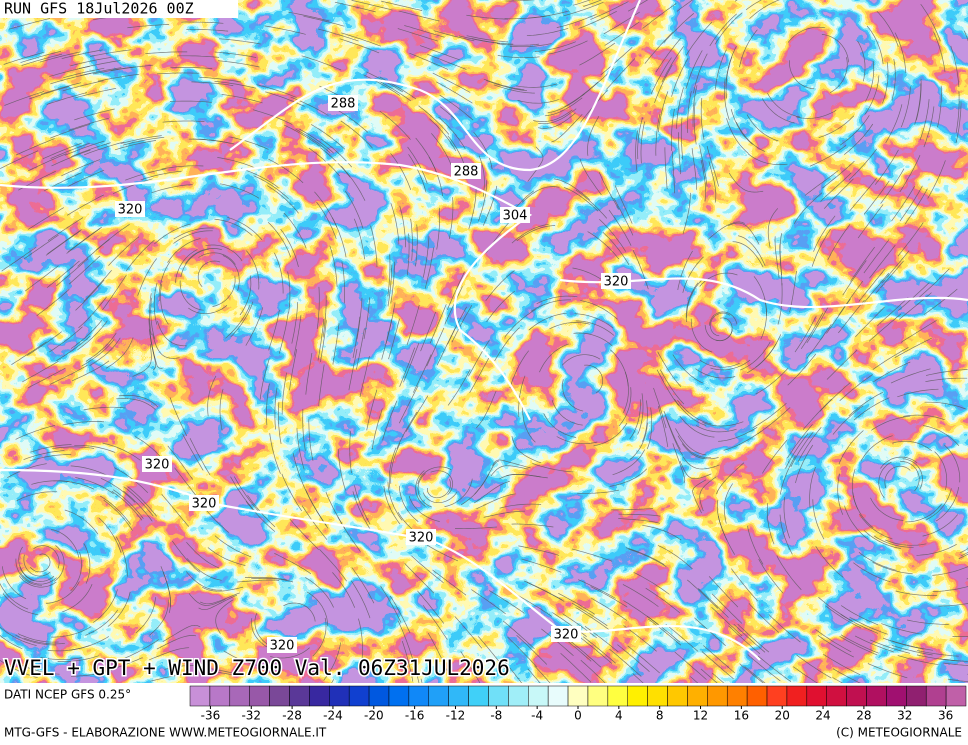 This screenshot has width=968, height=745. What do you see at coordinates (904, 716) in the screenshot?
I see `colorbar-tick-label: 32` at bounding box center [904, 716].